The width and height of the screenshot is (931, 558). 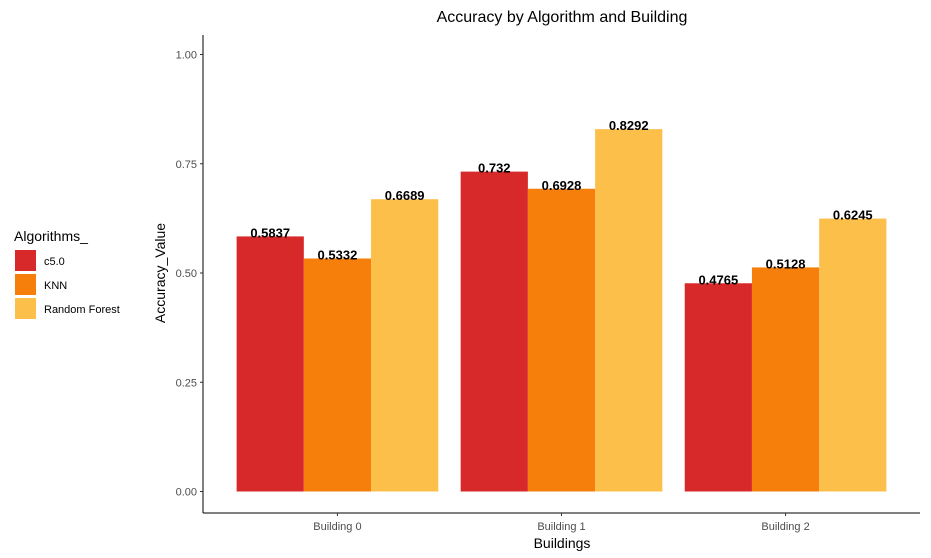 What do you see at coordinates (562, 543) in the screenshot?
I see `x-axis-title: Buildings` at bounding box center [562, 543].